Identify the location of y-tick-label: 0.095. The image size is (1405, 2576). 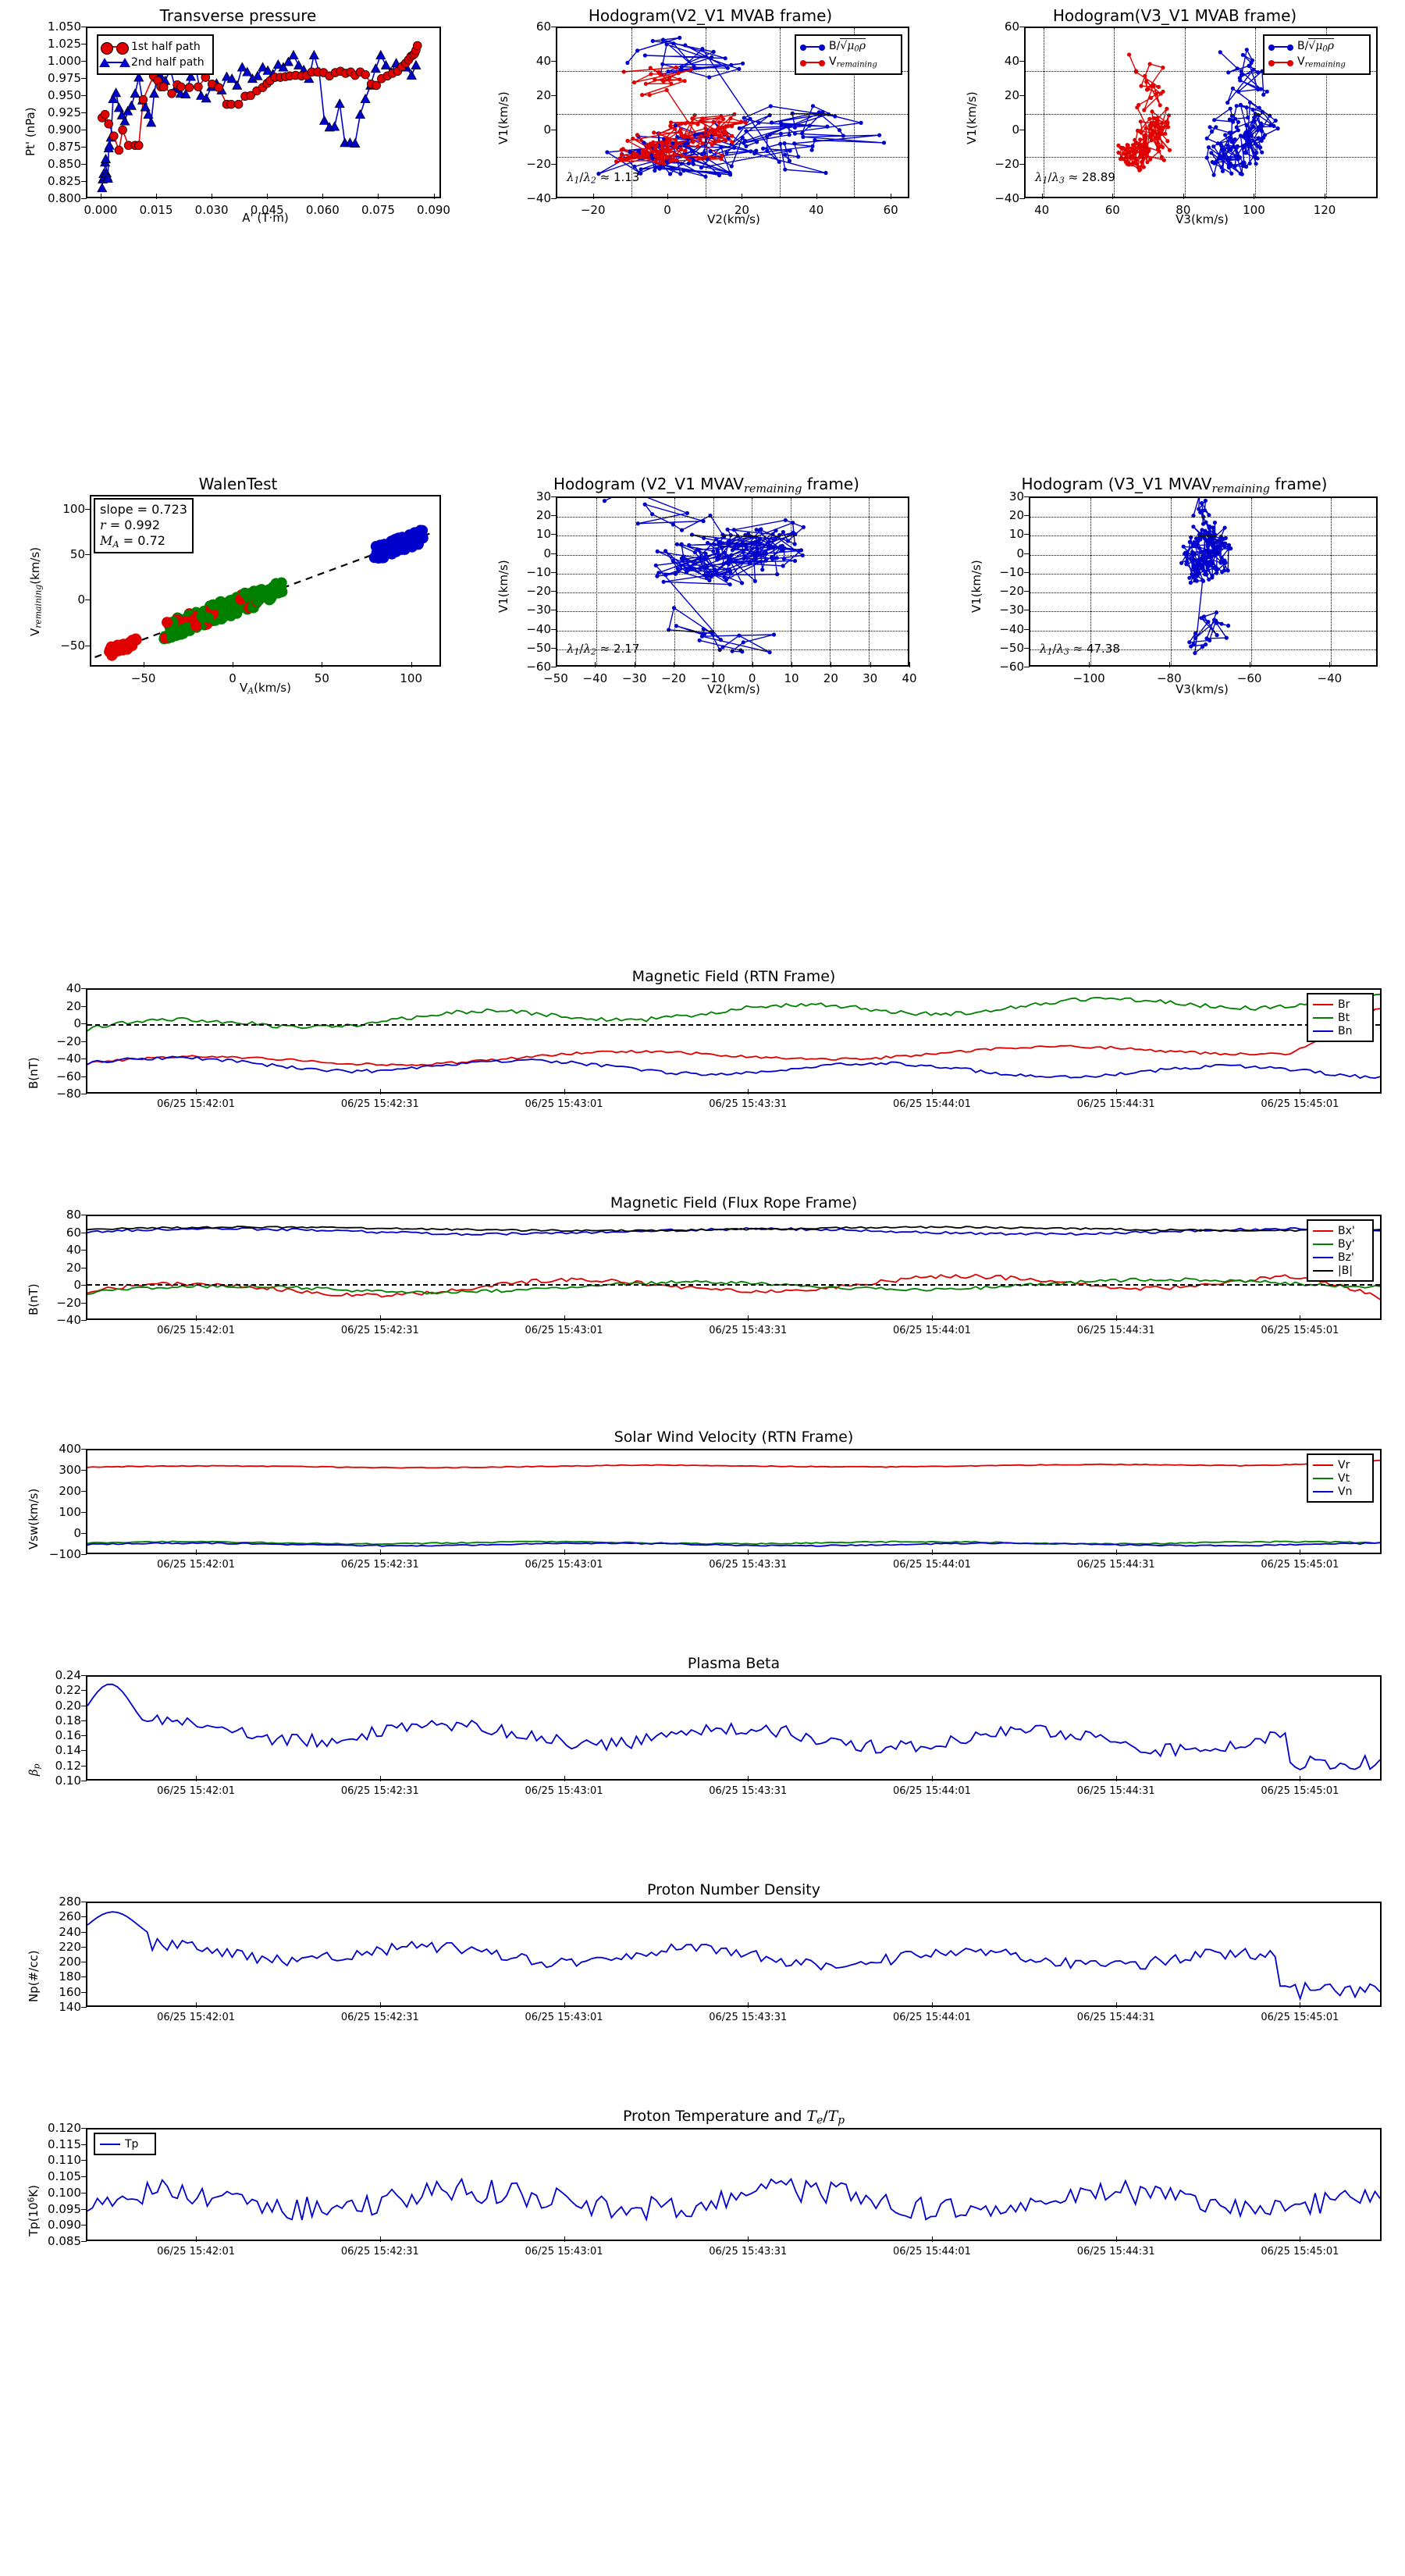
(64, 2208).